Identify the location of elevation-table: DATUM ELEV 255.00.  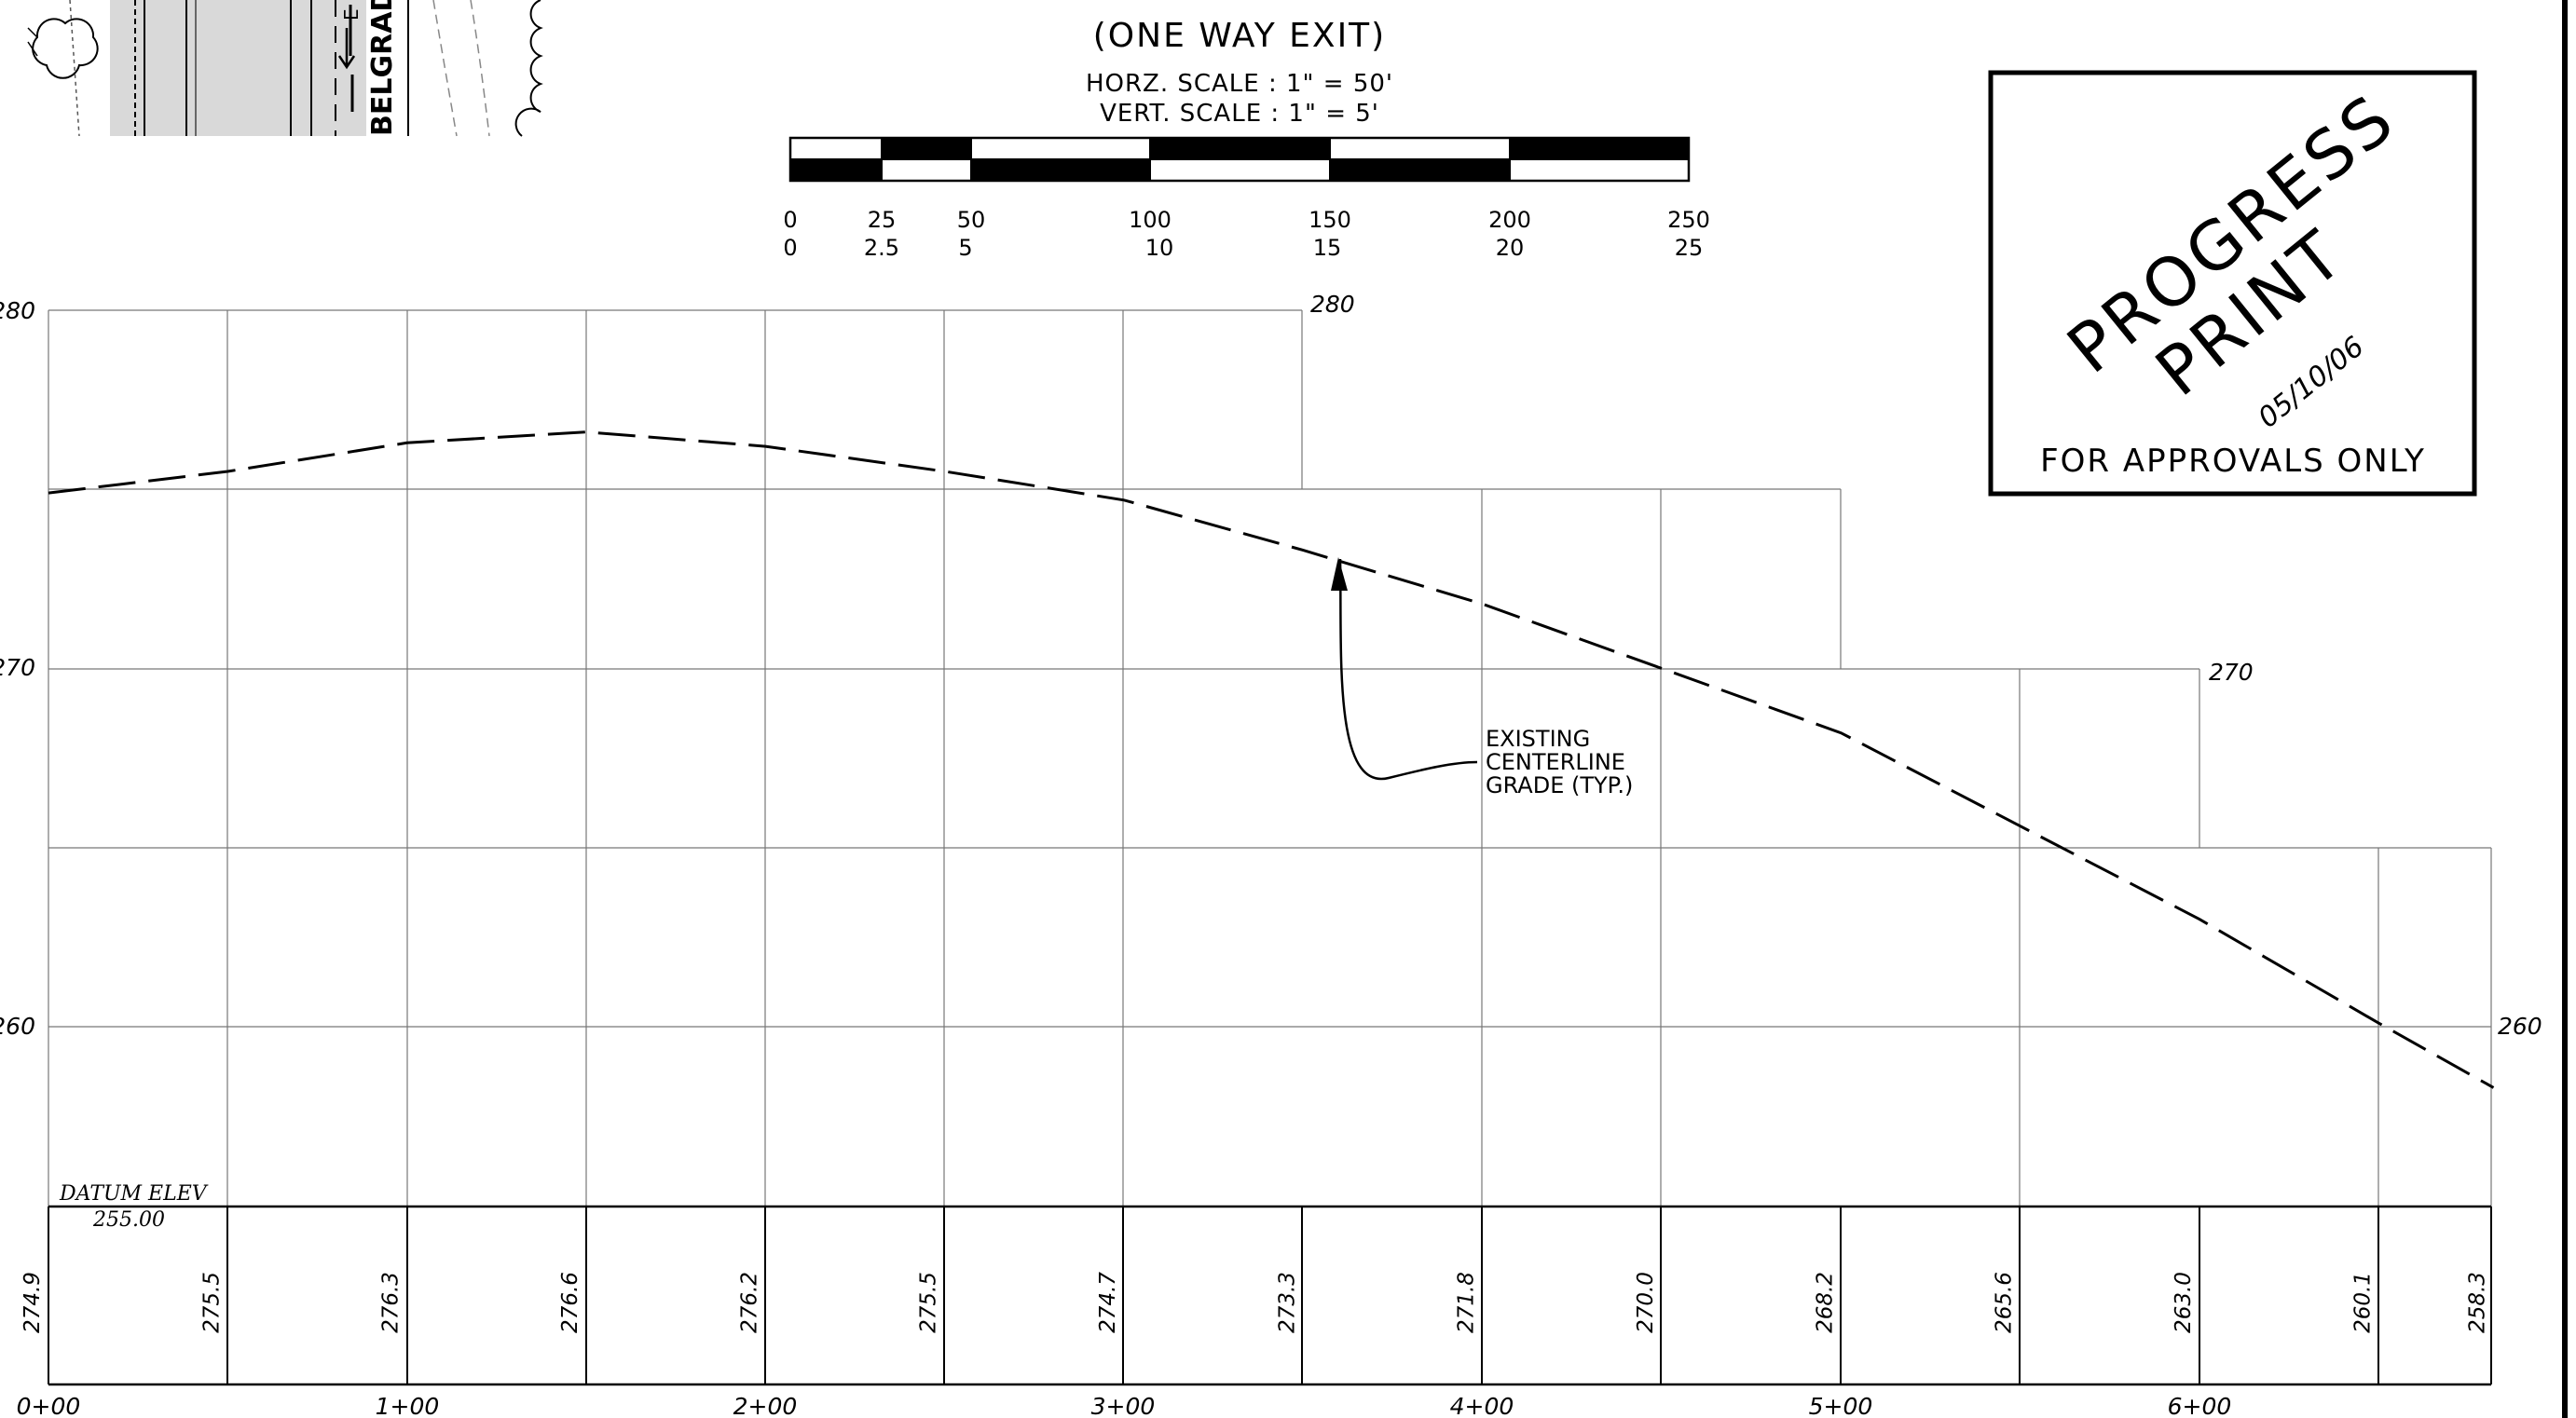
(1270, 1284).